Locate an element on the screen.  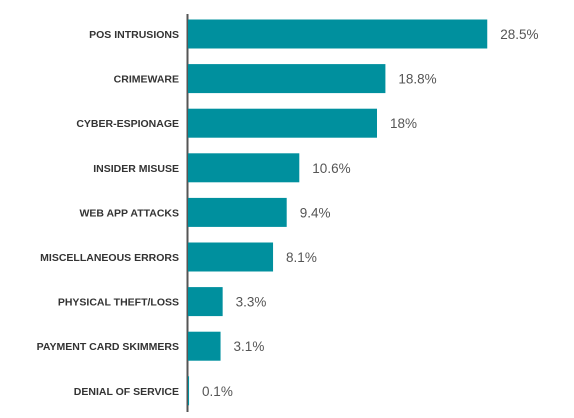
category-label-denial-of-service: DENIAL OF SERVICE is located at coordinates (126, 392).